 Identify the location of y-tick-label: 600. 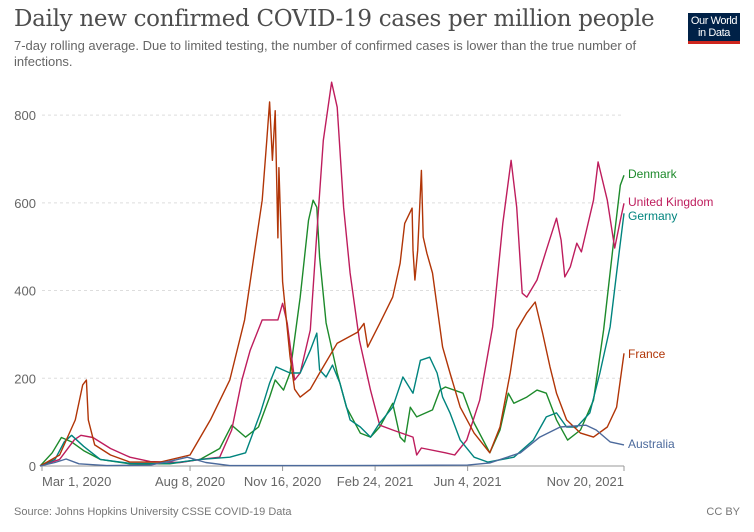
(25, 203).